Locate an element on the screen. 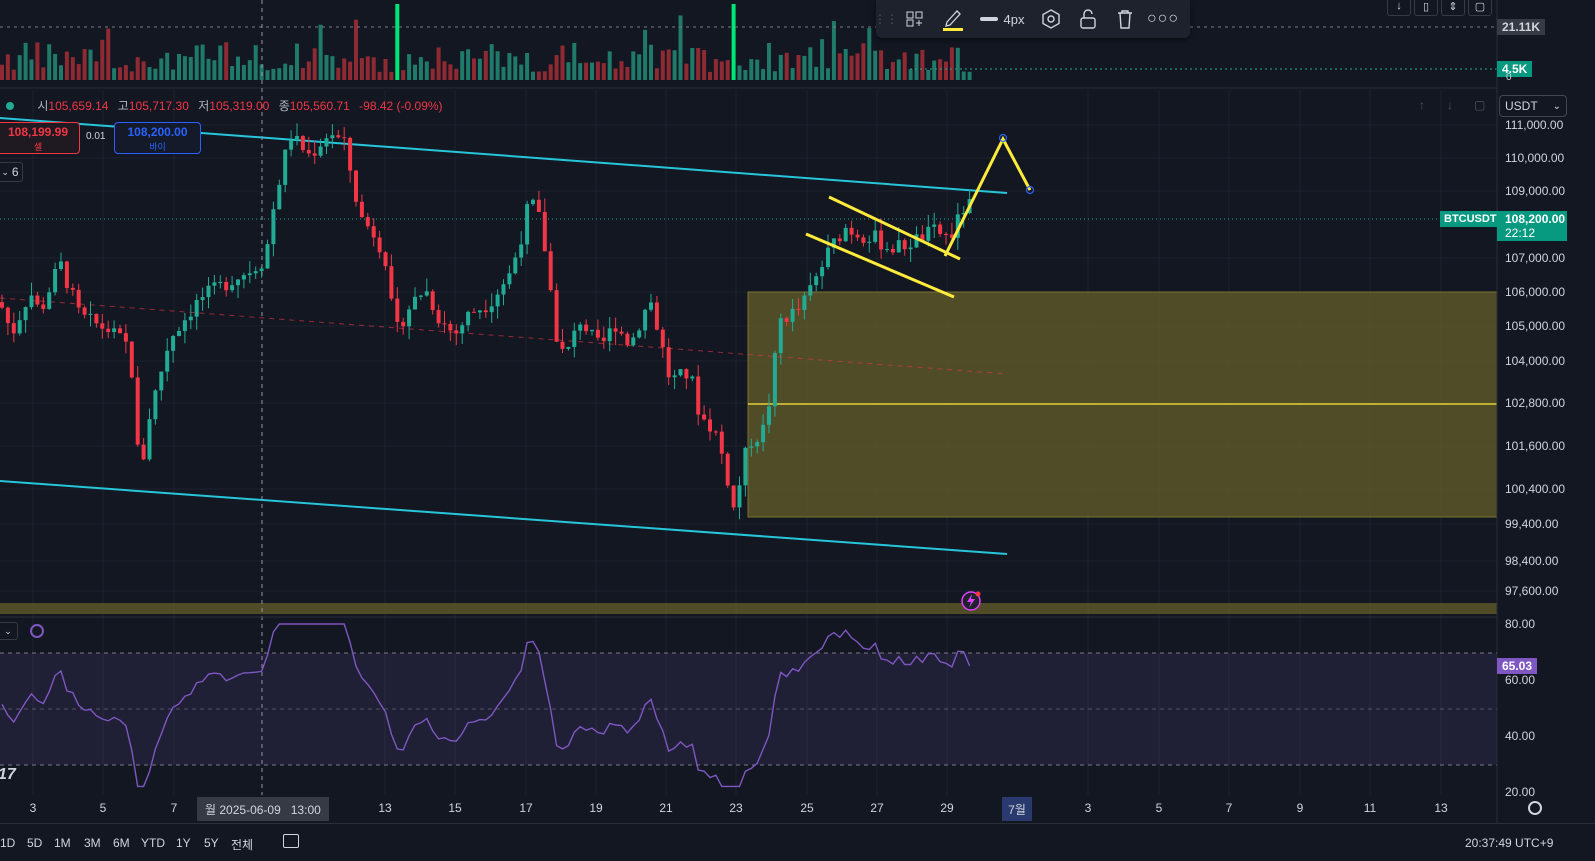 This screenshot has height=861, width=1595. settings-icon is located at coordinates (1051, 19).